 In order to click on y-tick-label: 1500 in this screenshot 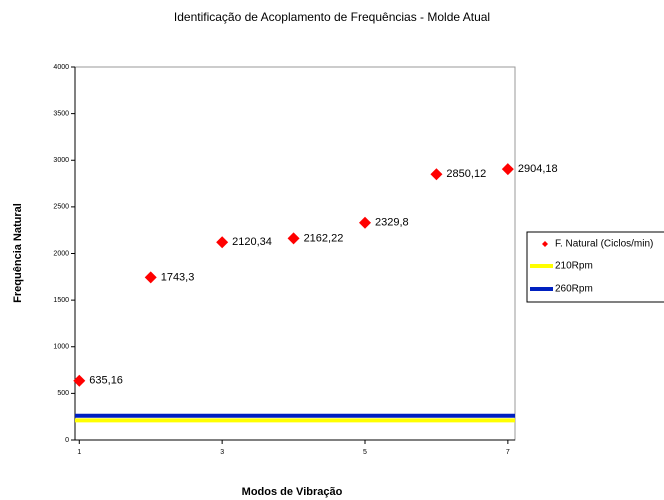, I will do `click(61, 300)`.